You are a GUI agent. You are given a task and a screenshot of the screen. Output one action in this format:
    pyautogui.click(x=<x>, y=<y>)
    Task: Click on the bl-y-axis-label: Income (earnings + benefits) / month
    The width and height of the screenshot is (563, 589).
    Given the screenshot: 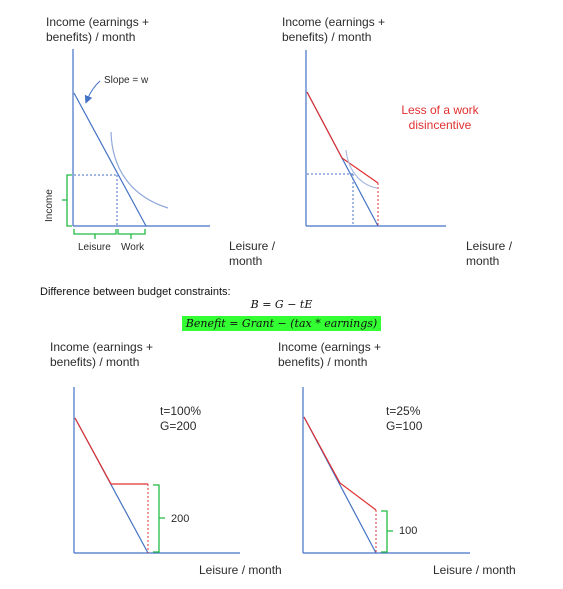 What is the action you would take?
    pyautogui.click(x=102, y=354)
    